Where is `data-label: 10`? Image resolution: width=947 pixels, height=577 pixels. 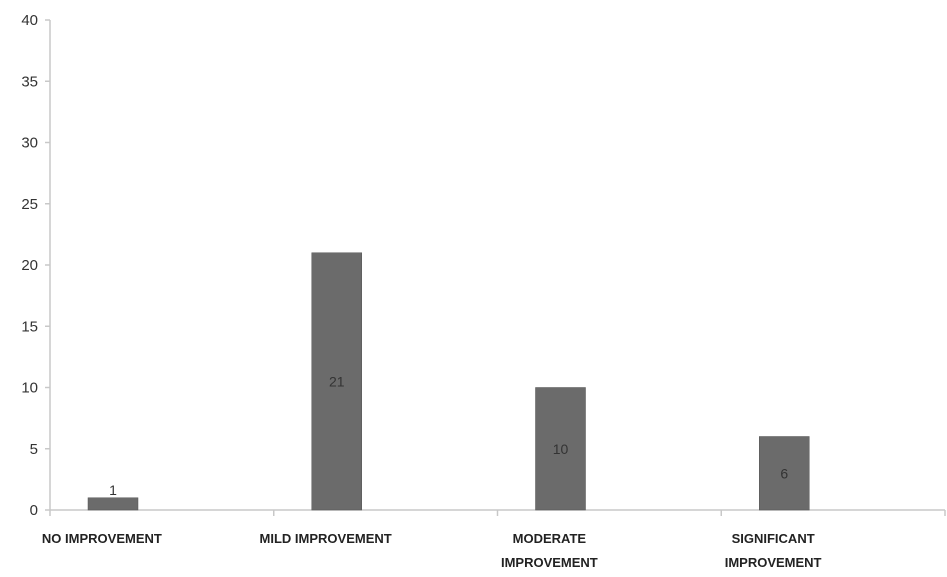 data-label: 10 is located at coordinates (561, 449).